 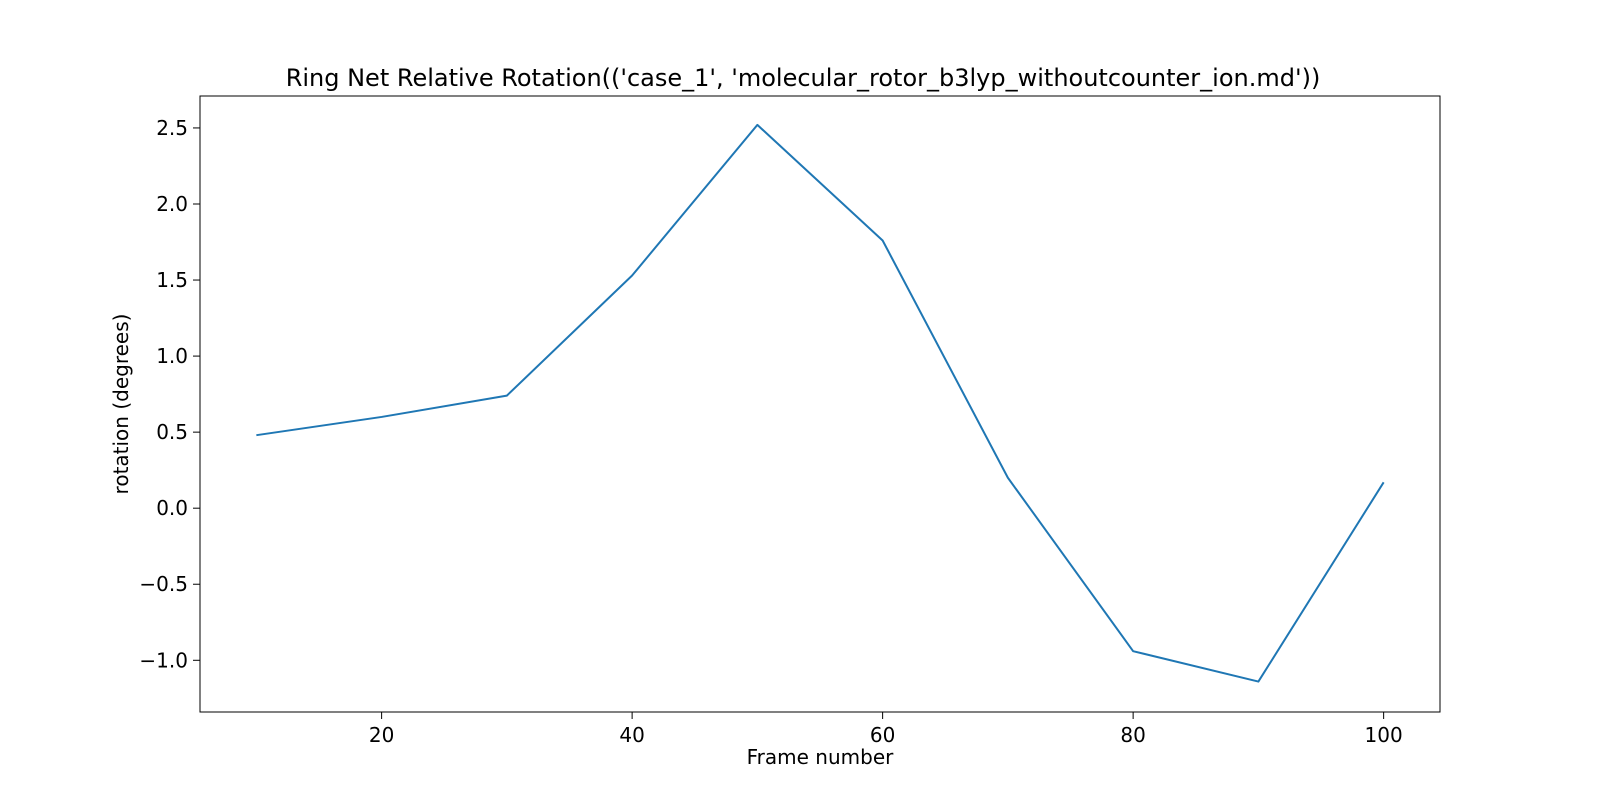 I want to click on y-axis-label: rotation (degrees), so click(x=121, y=404).